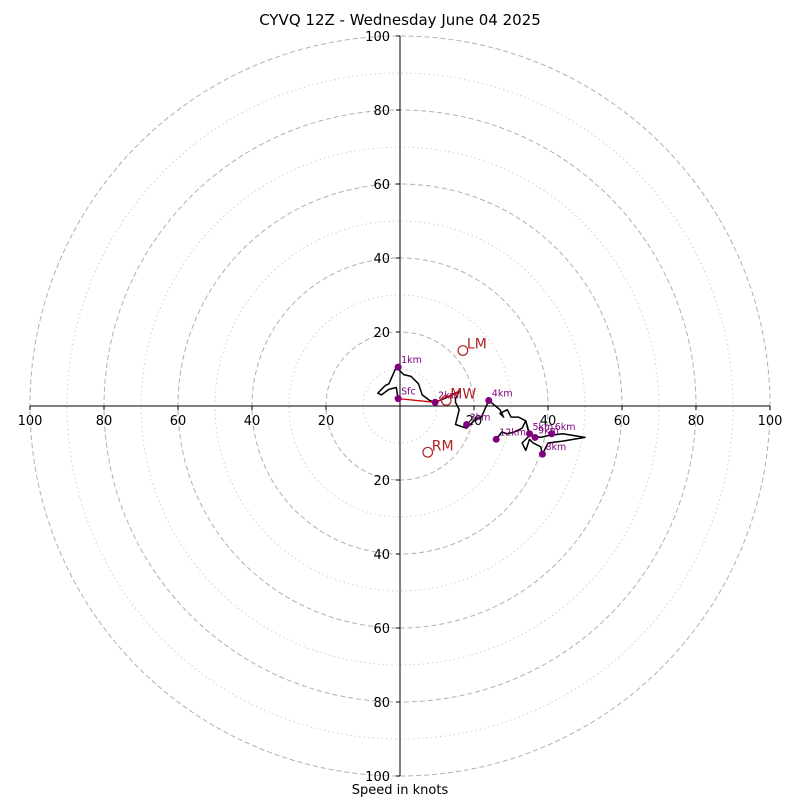 This screenshot has height=800, width=800. Describe the element at coordinates (481, 410) in the screenshot. I see `hodograph-trace` at that location.